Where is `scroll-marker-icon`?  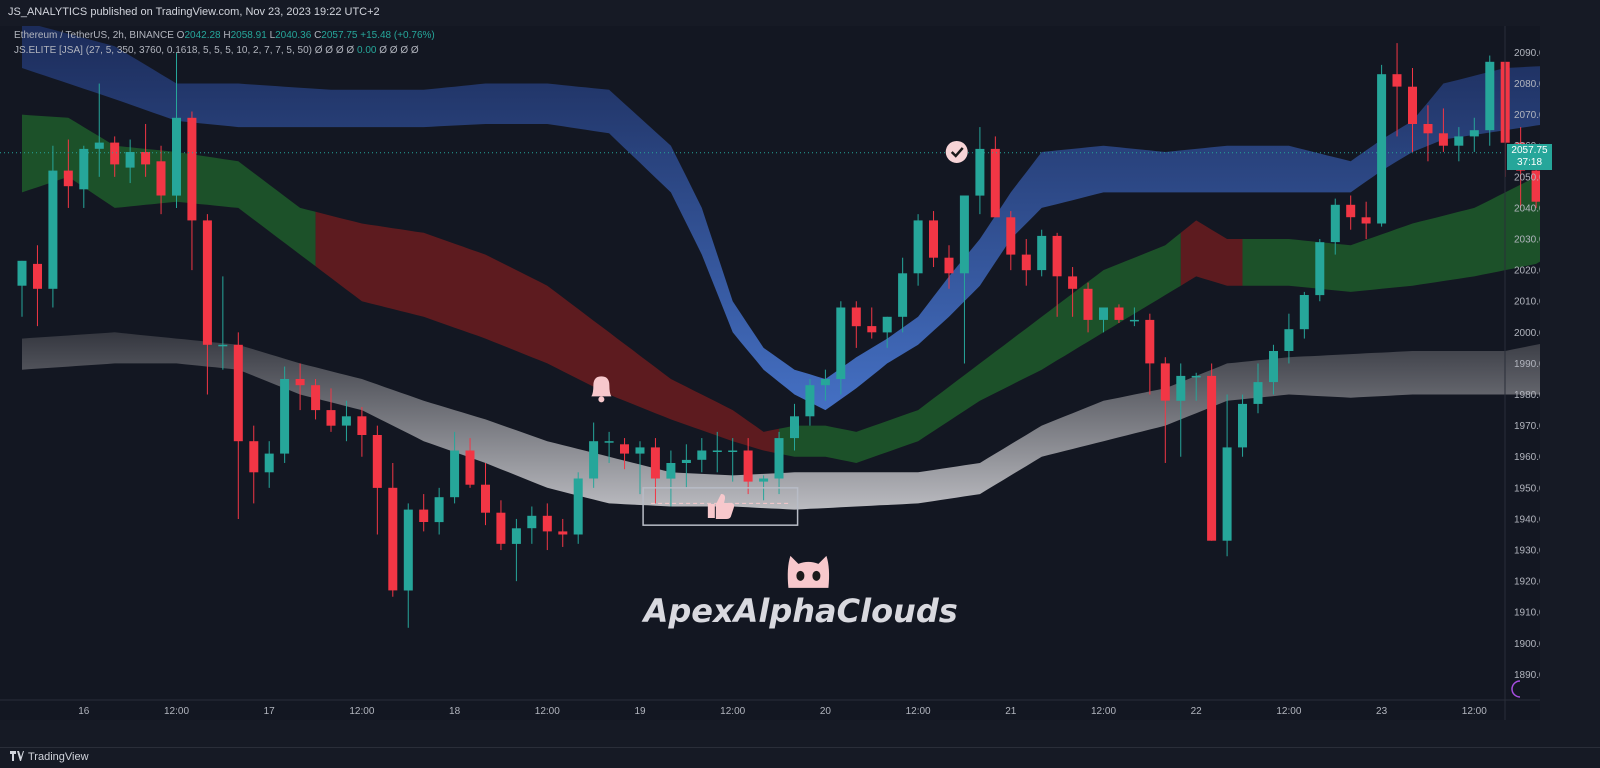
scroll-marker-icon is located at coordinates (1516, 689).